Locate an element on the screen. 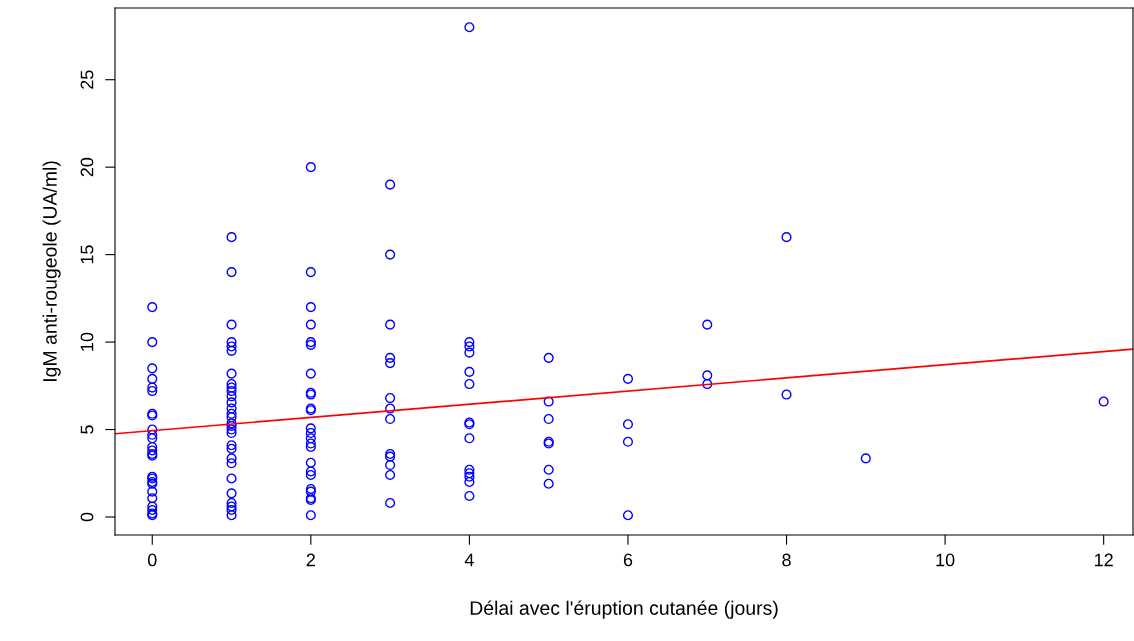  y-tick-label: 25 is located at coordinates (87, 79).